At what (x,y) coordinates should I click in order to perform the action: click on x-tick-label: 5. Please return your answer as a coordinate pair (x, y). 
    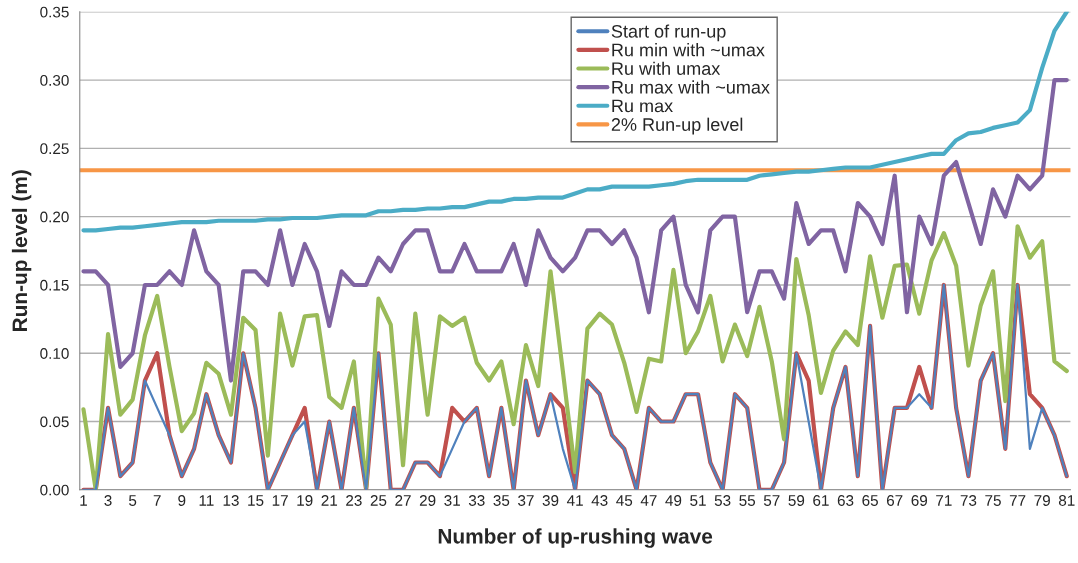
    Looking at the image, I should click on (132, 500).